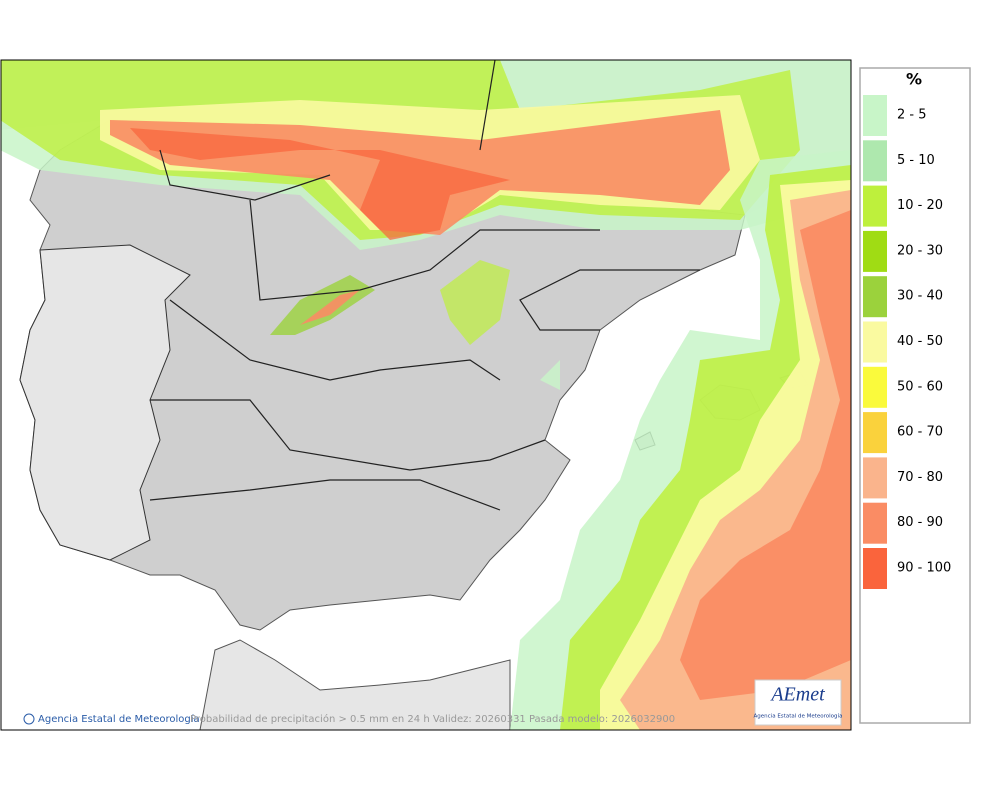 This screenshot has width=1000, height=790. What do you see at coordinates (920, 386) in the screenshot?
I see `legend-label: 50 - 60` at bounding box center [920, 386].